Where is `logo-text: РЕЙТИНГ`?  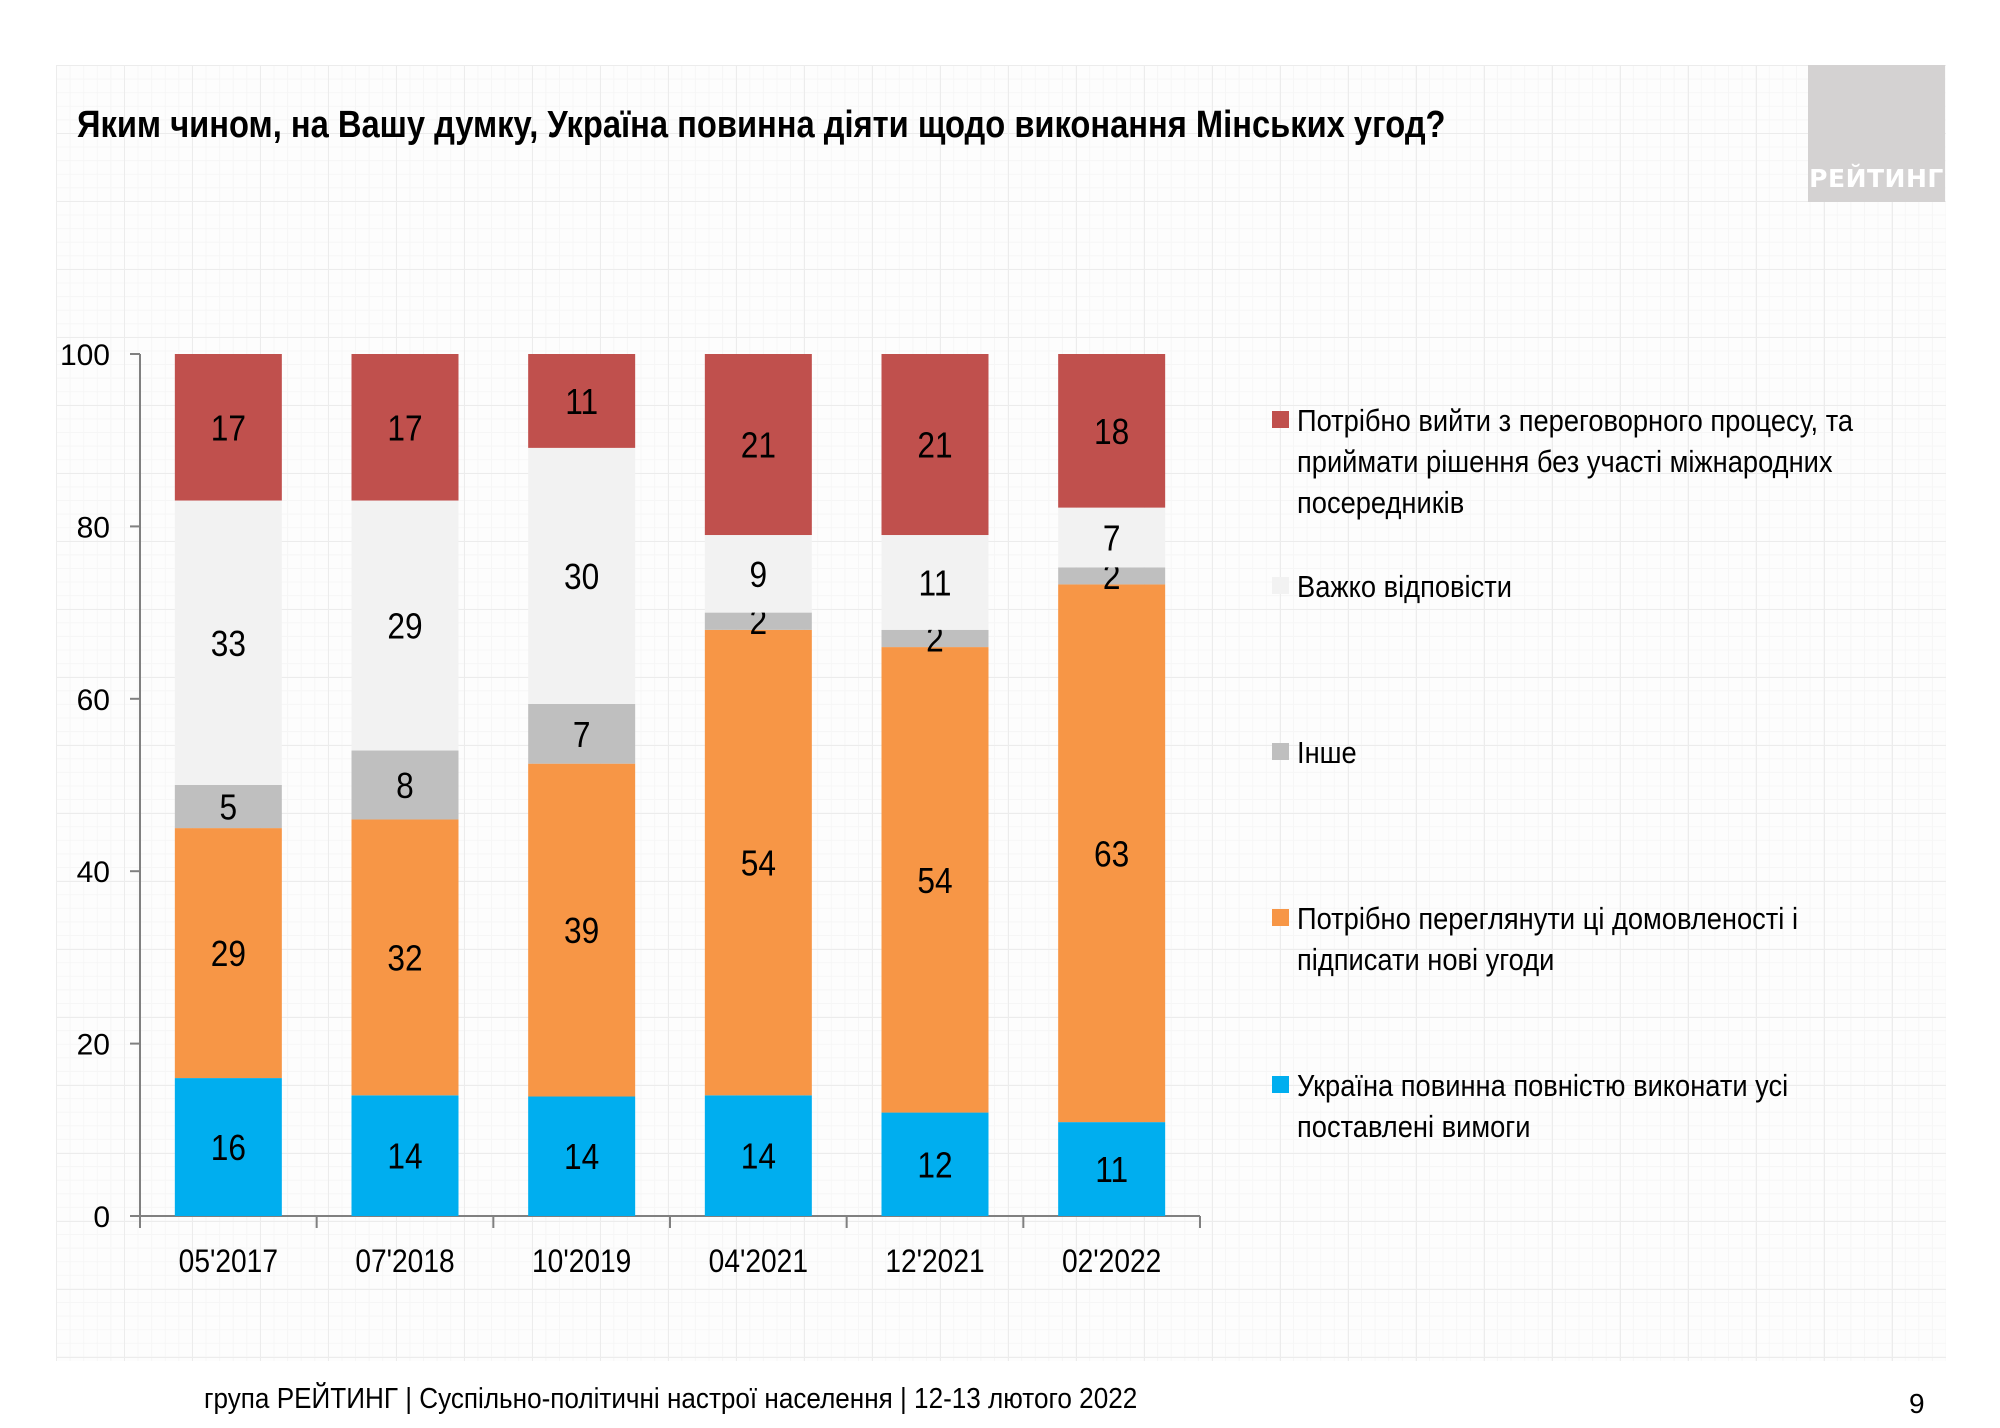 logo-text: РЕЙТИНГ is located at coordinates (1876, 178).